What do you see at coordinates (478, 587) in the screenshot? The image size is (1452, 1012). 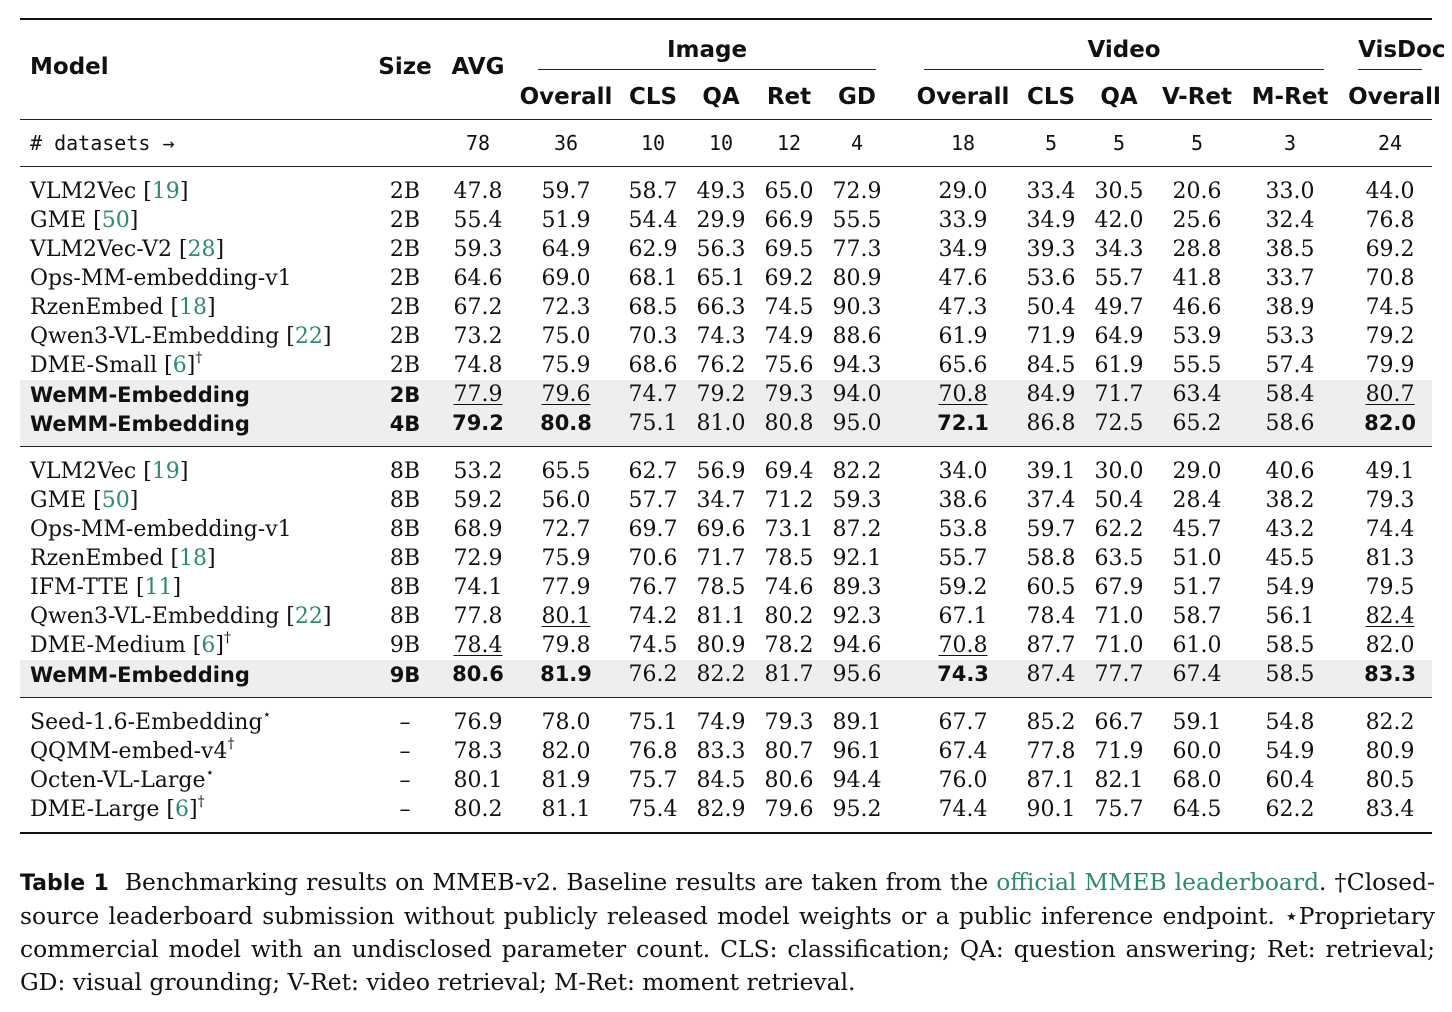 I see `score-value: 74.1` at bounding box center [478, 587].